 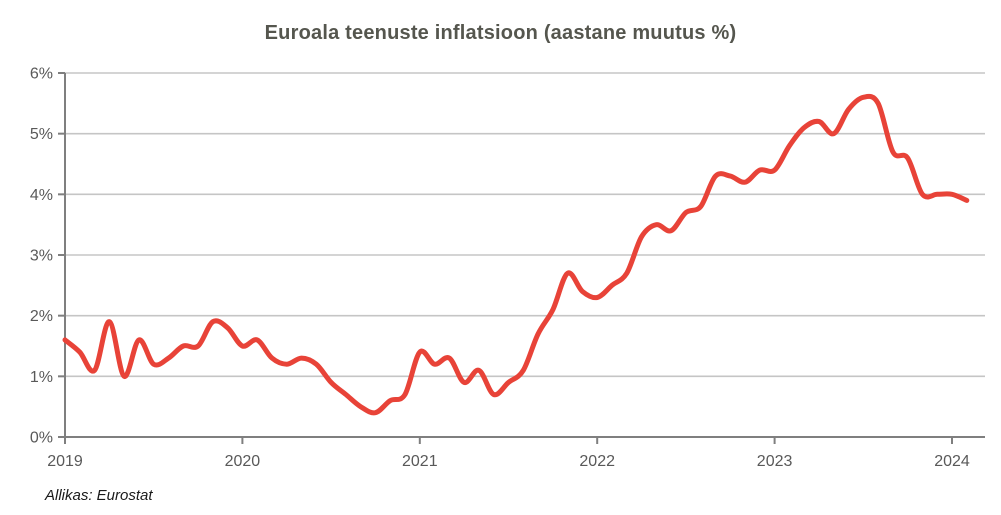 I want to click on y-tick-label: 6%, so click(x=41, y=74).